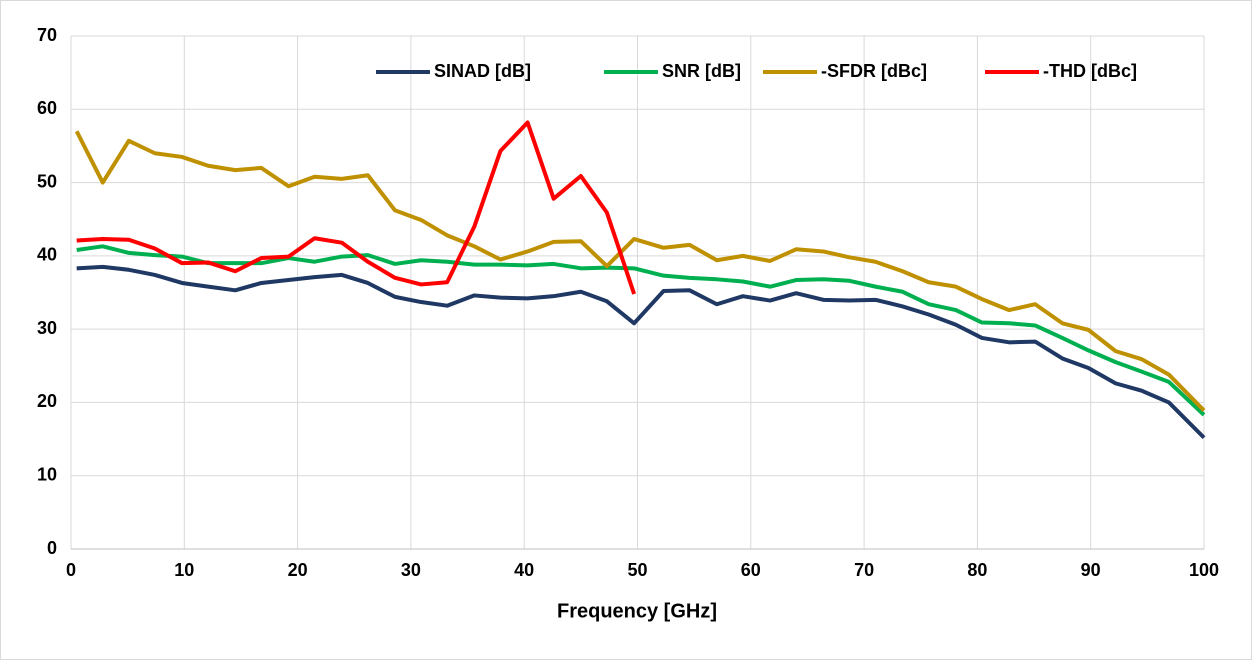 This screenshot has height=660, width=1252. Describe the element at coordinates (524, 570) in the screenshot. I see `x-tick-label: 40` at that location.